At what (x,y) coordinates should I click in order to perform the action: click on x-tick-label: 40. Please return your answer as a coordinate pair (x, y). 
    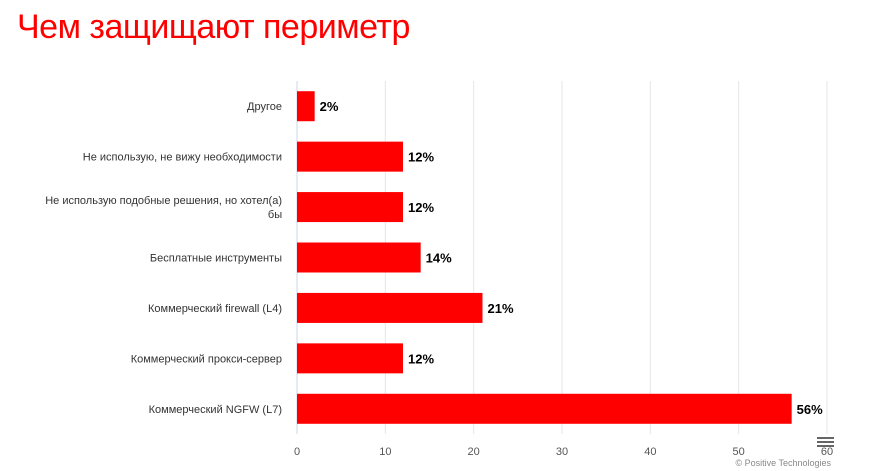
    Looking at the image, I should click on (650, 452).